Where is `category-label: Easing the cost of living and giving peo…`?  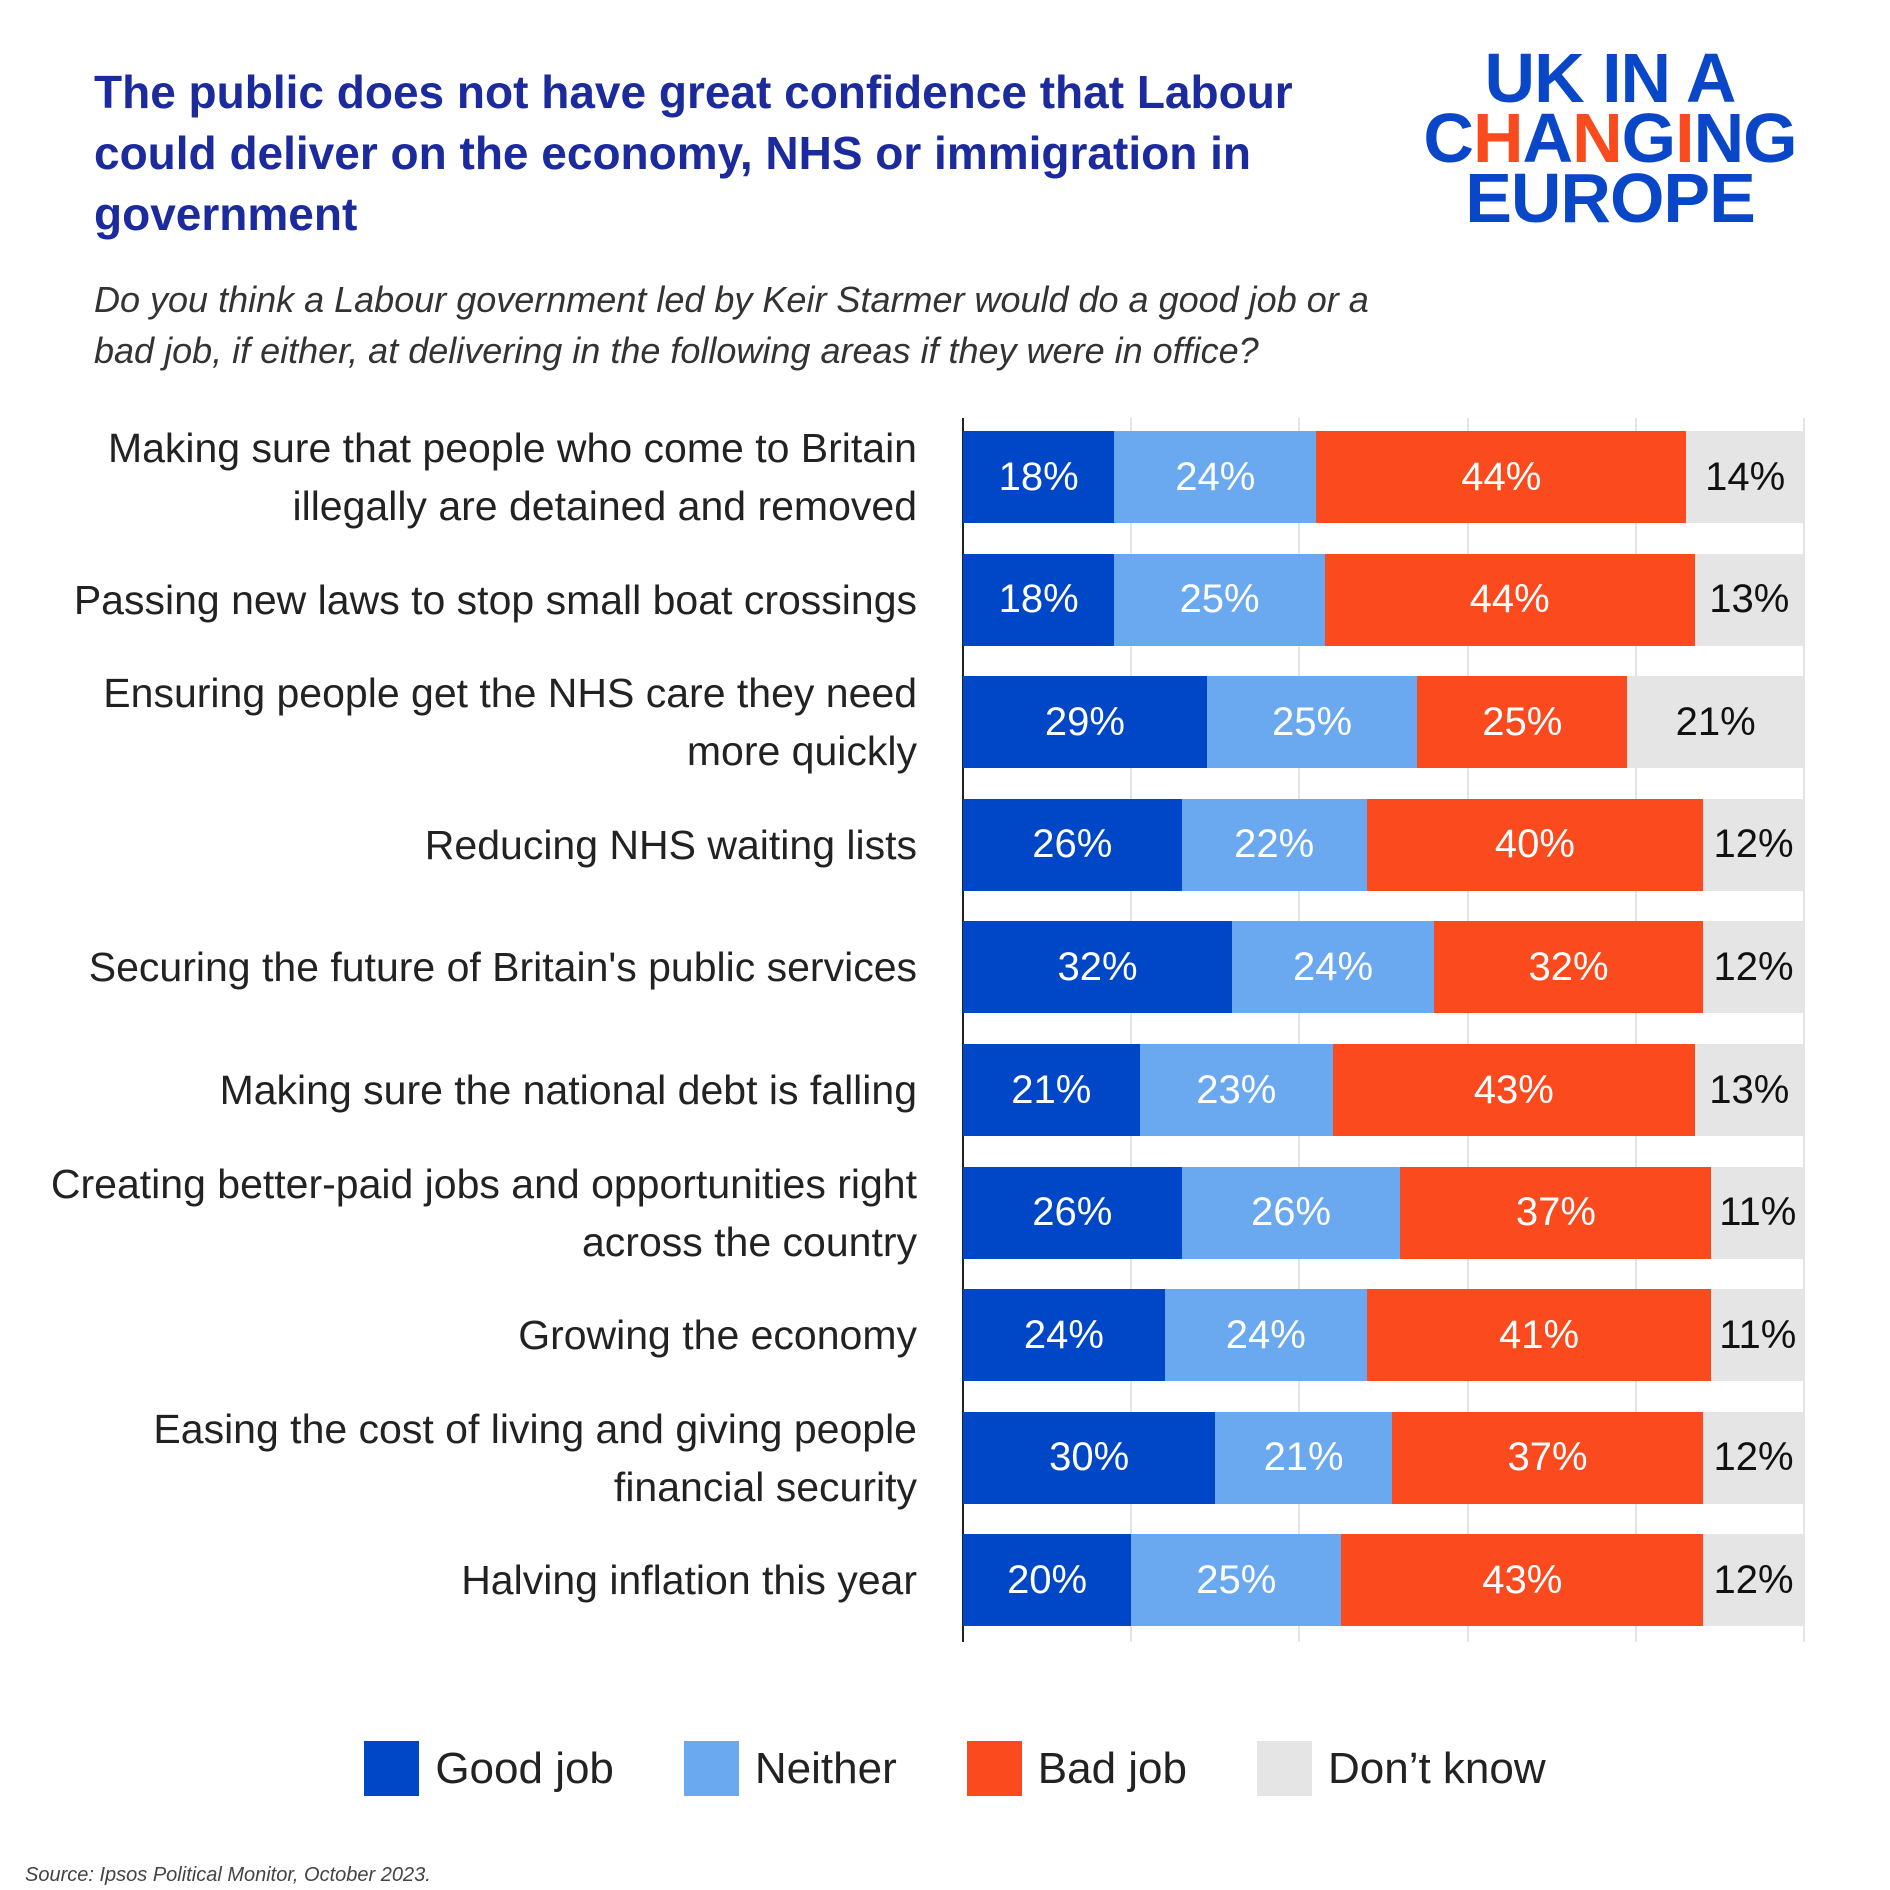
category-label: Easing the cost of living and giving peo… is located at coordinates (535, 1457).